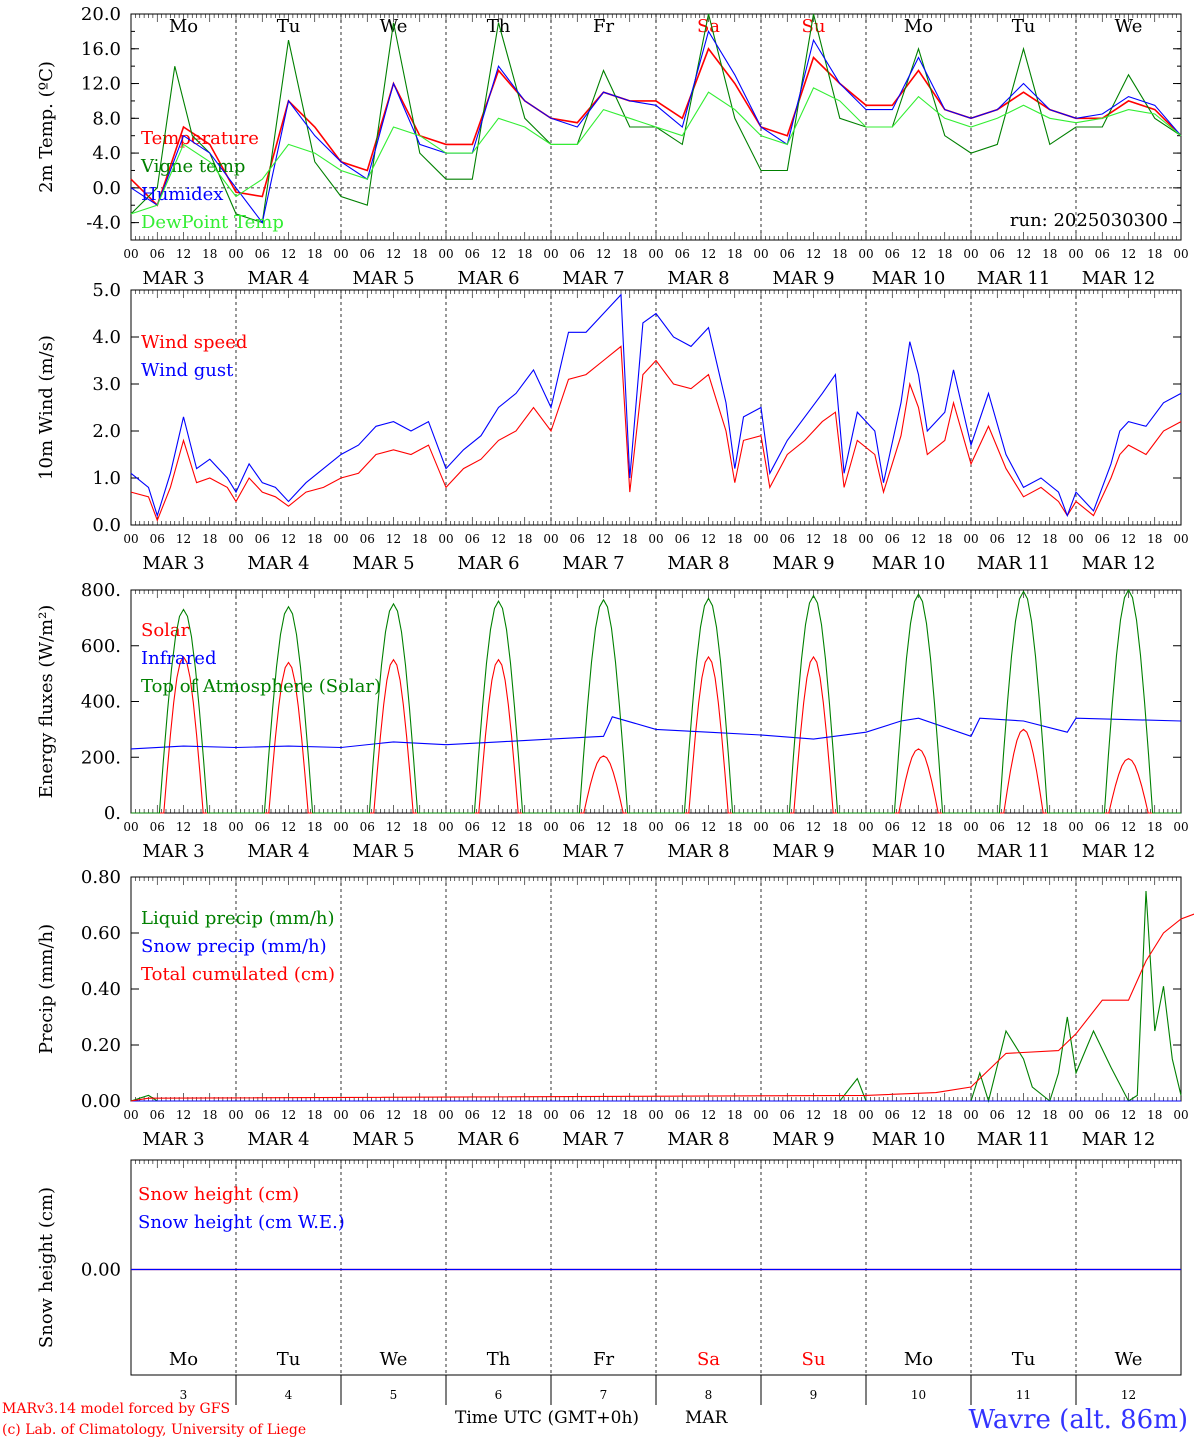 Image resolution: width=1194 pixels, height=1440 pixels. I want to click on legend-label: Solar, so click(165, 630).